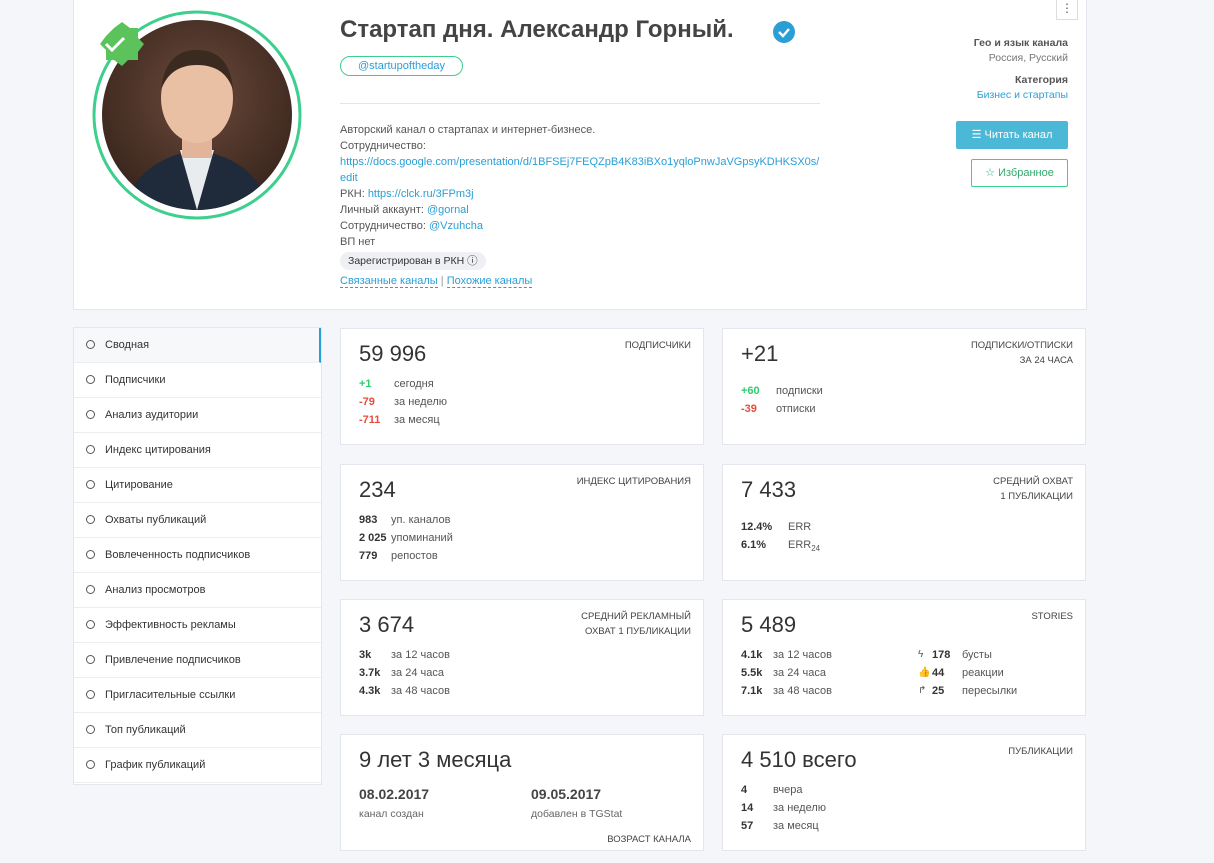  I want to click on icon: 👍, so click(924, 672).